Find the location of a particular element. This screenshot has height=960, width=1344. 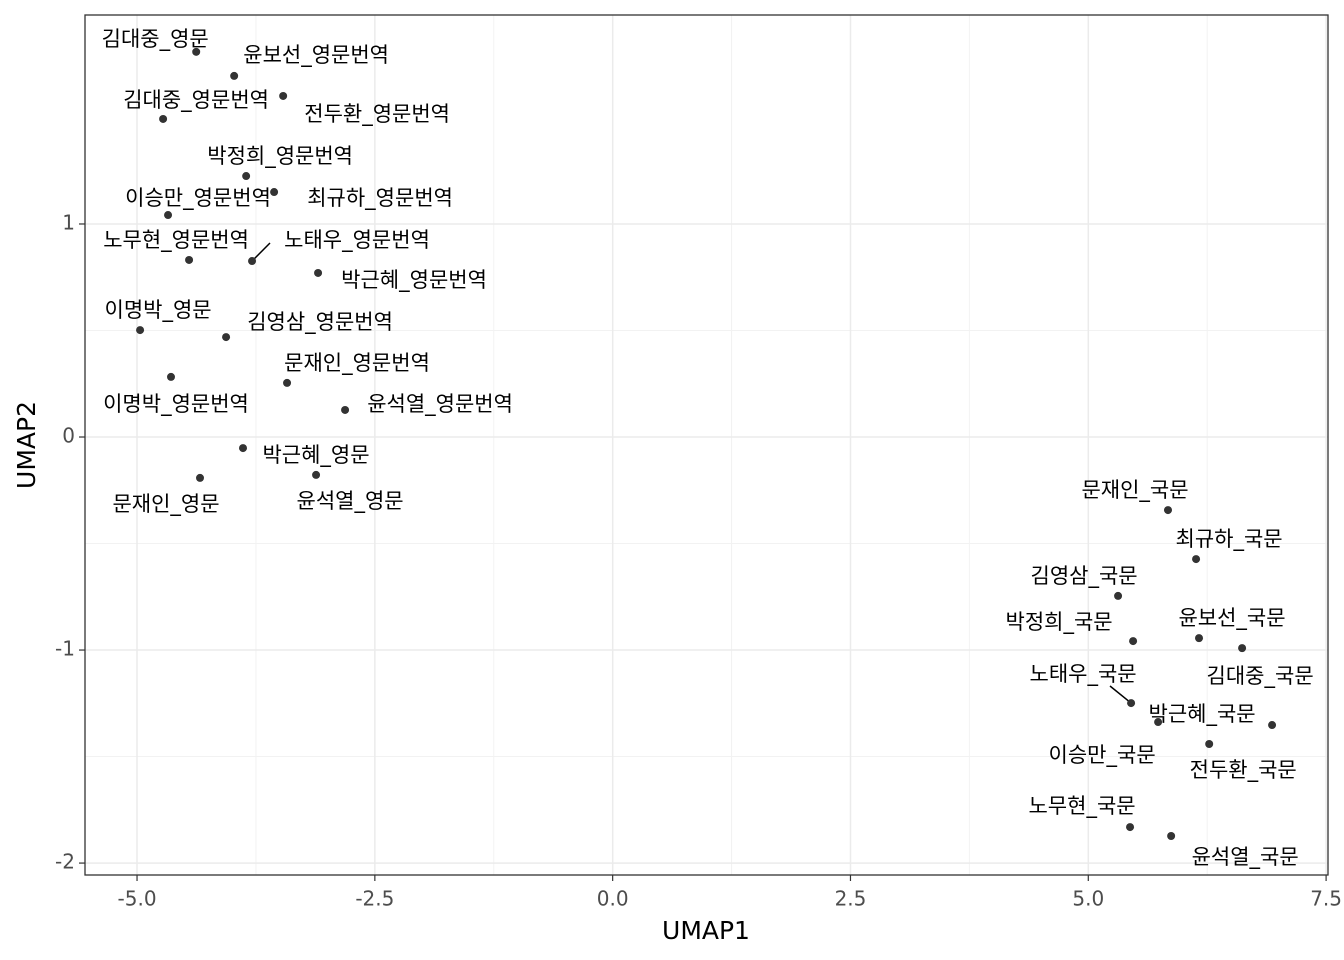

point-label: 전두환_영문번역 is located at coordinates (377, 114).